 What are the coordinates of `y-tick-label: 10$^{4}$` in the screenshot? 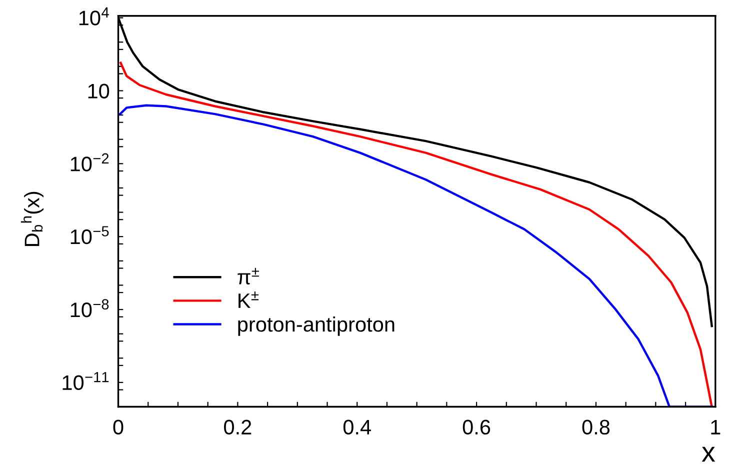 It's located at (94, 16).